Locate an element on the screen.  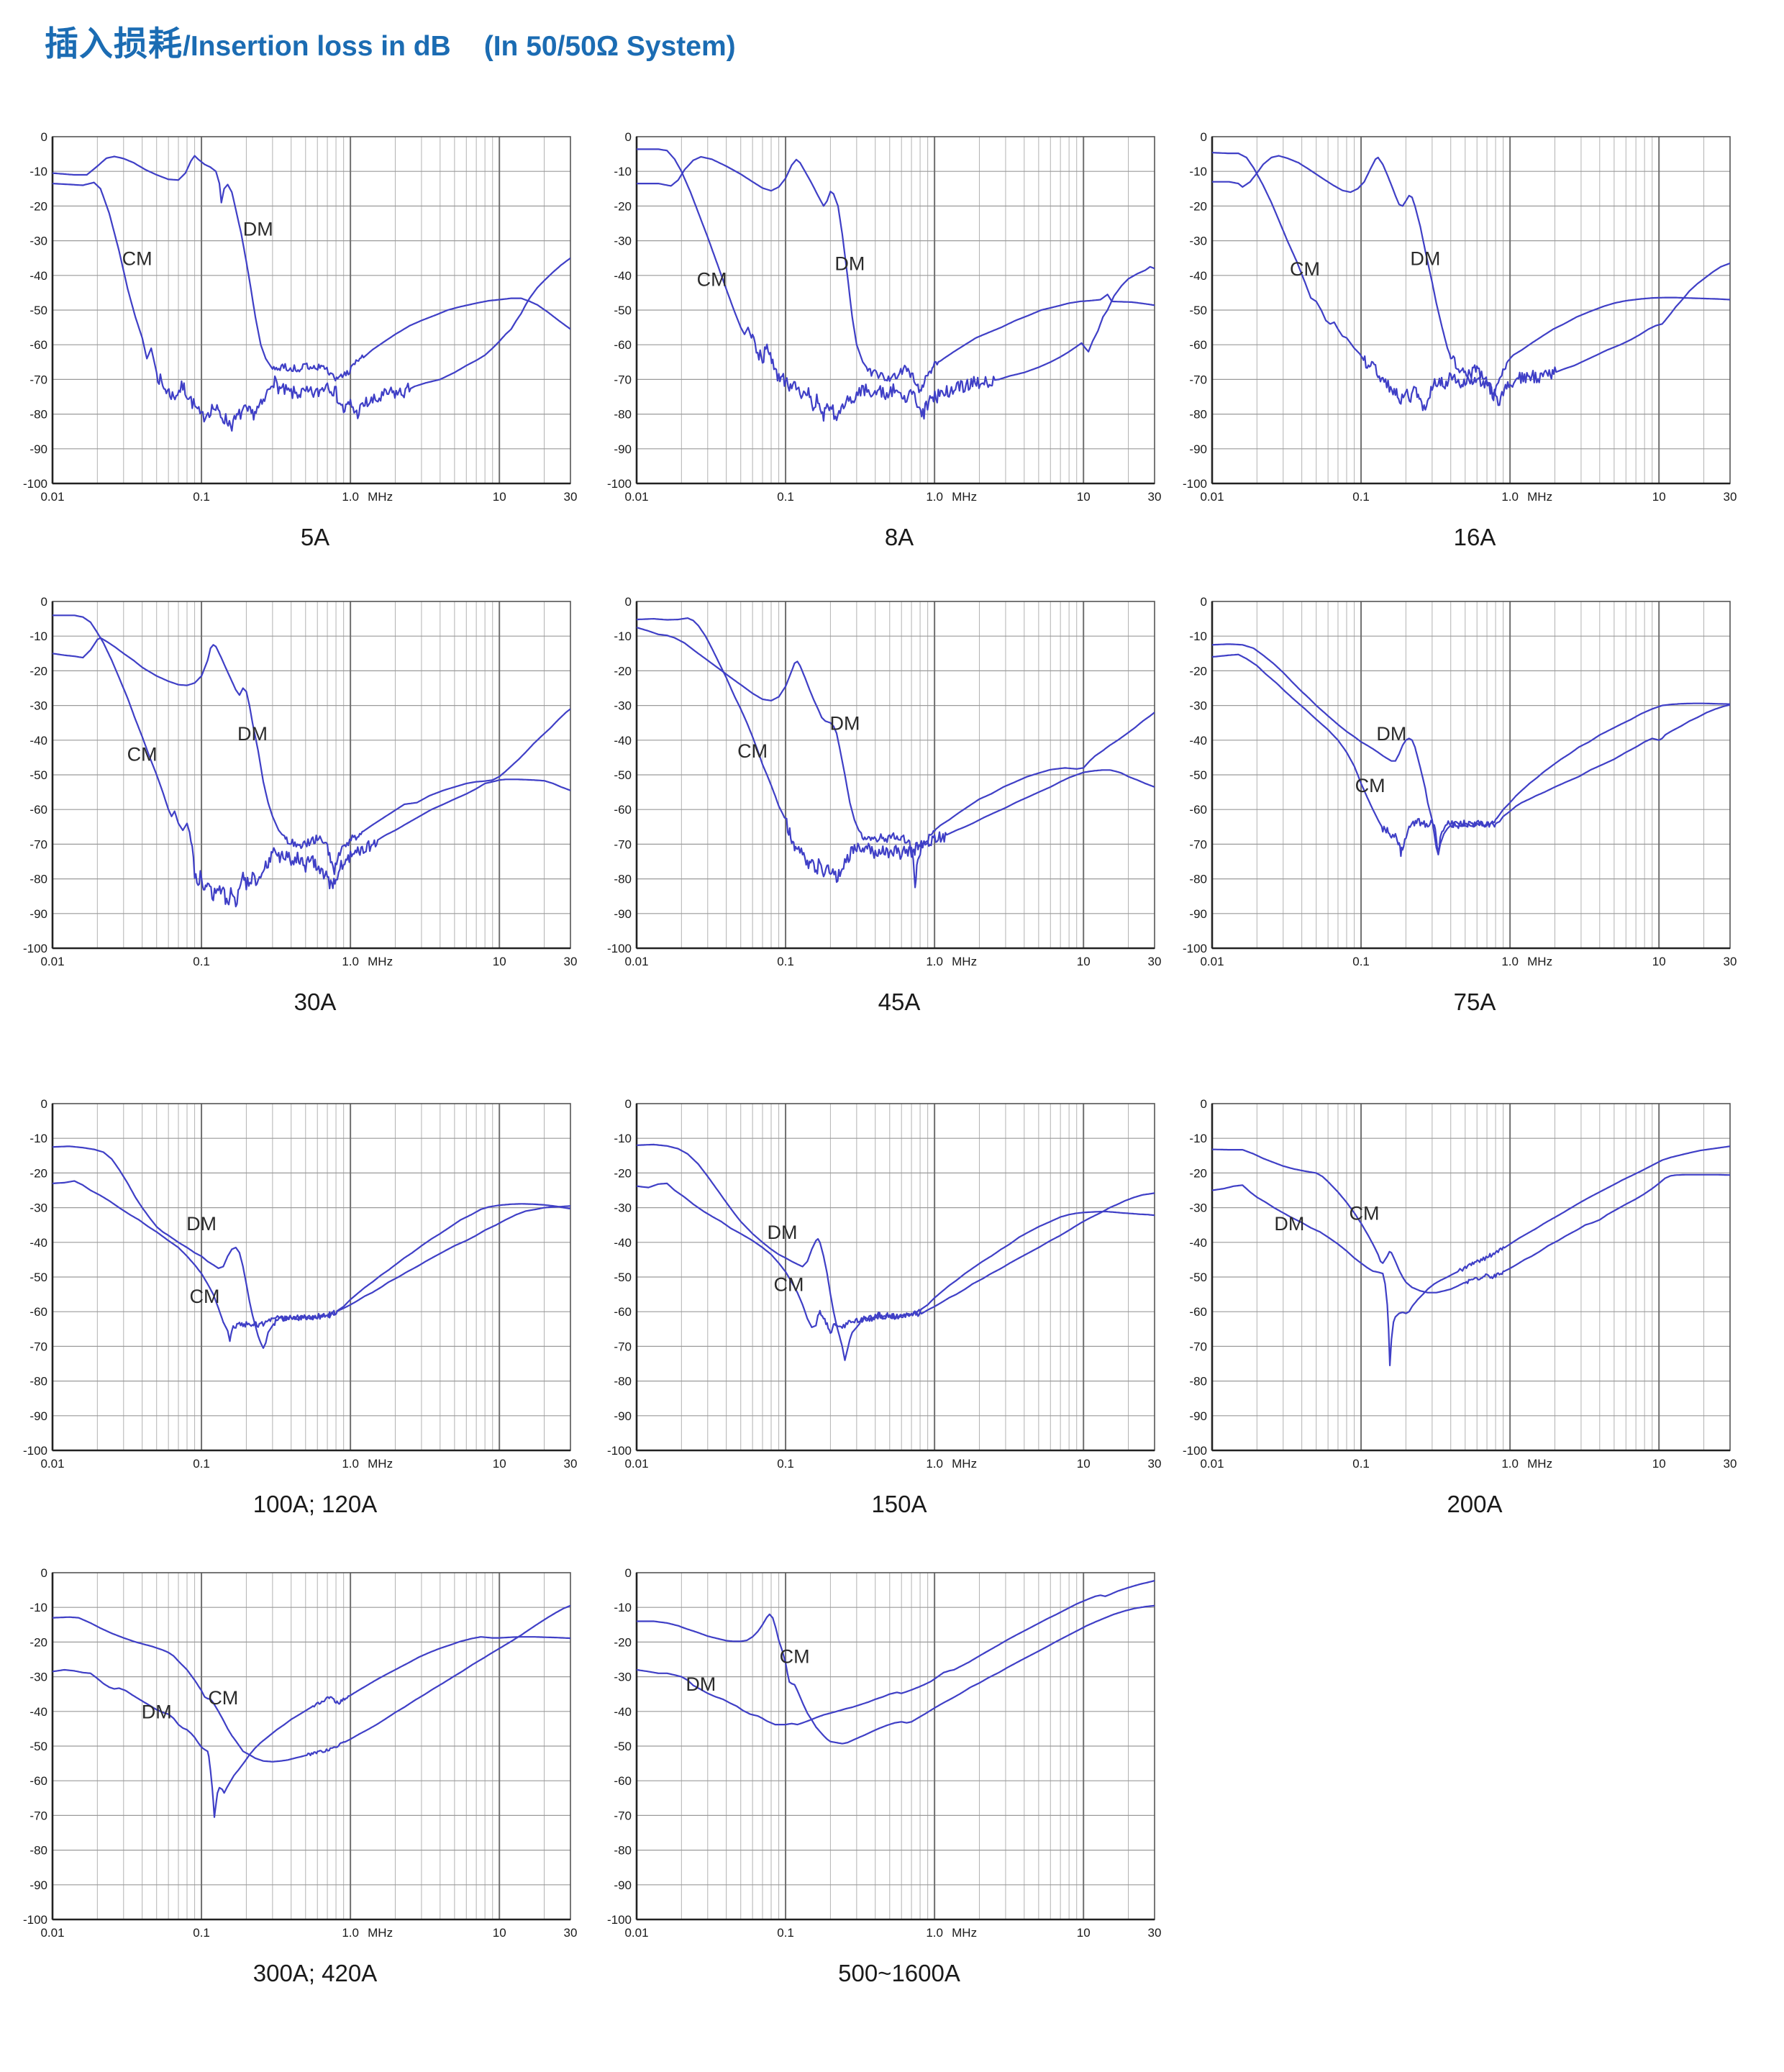
chart-caption: 150A is located at coordinates (899, 1504).